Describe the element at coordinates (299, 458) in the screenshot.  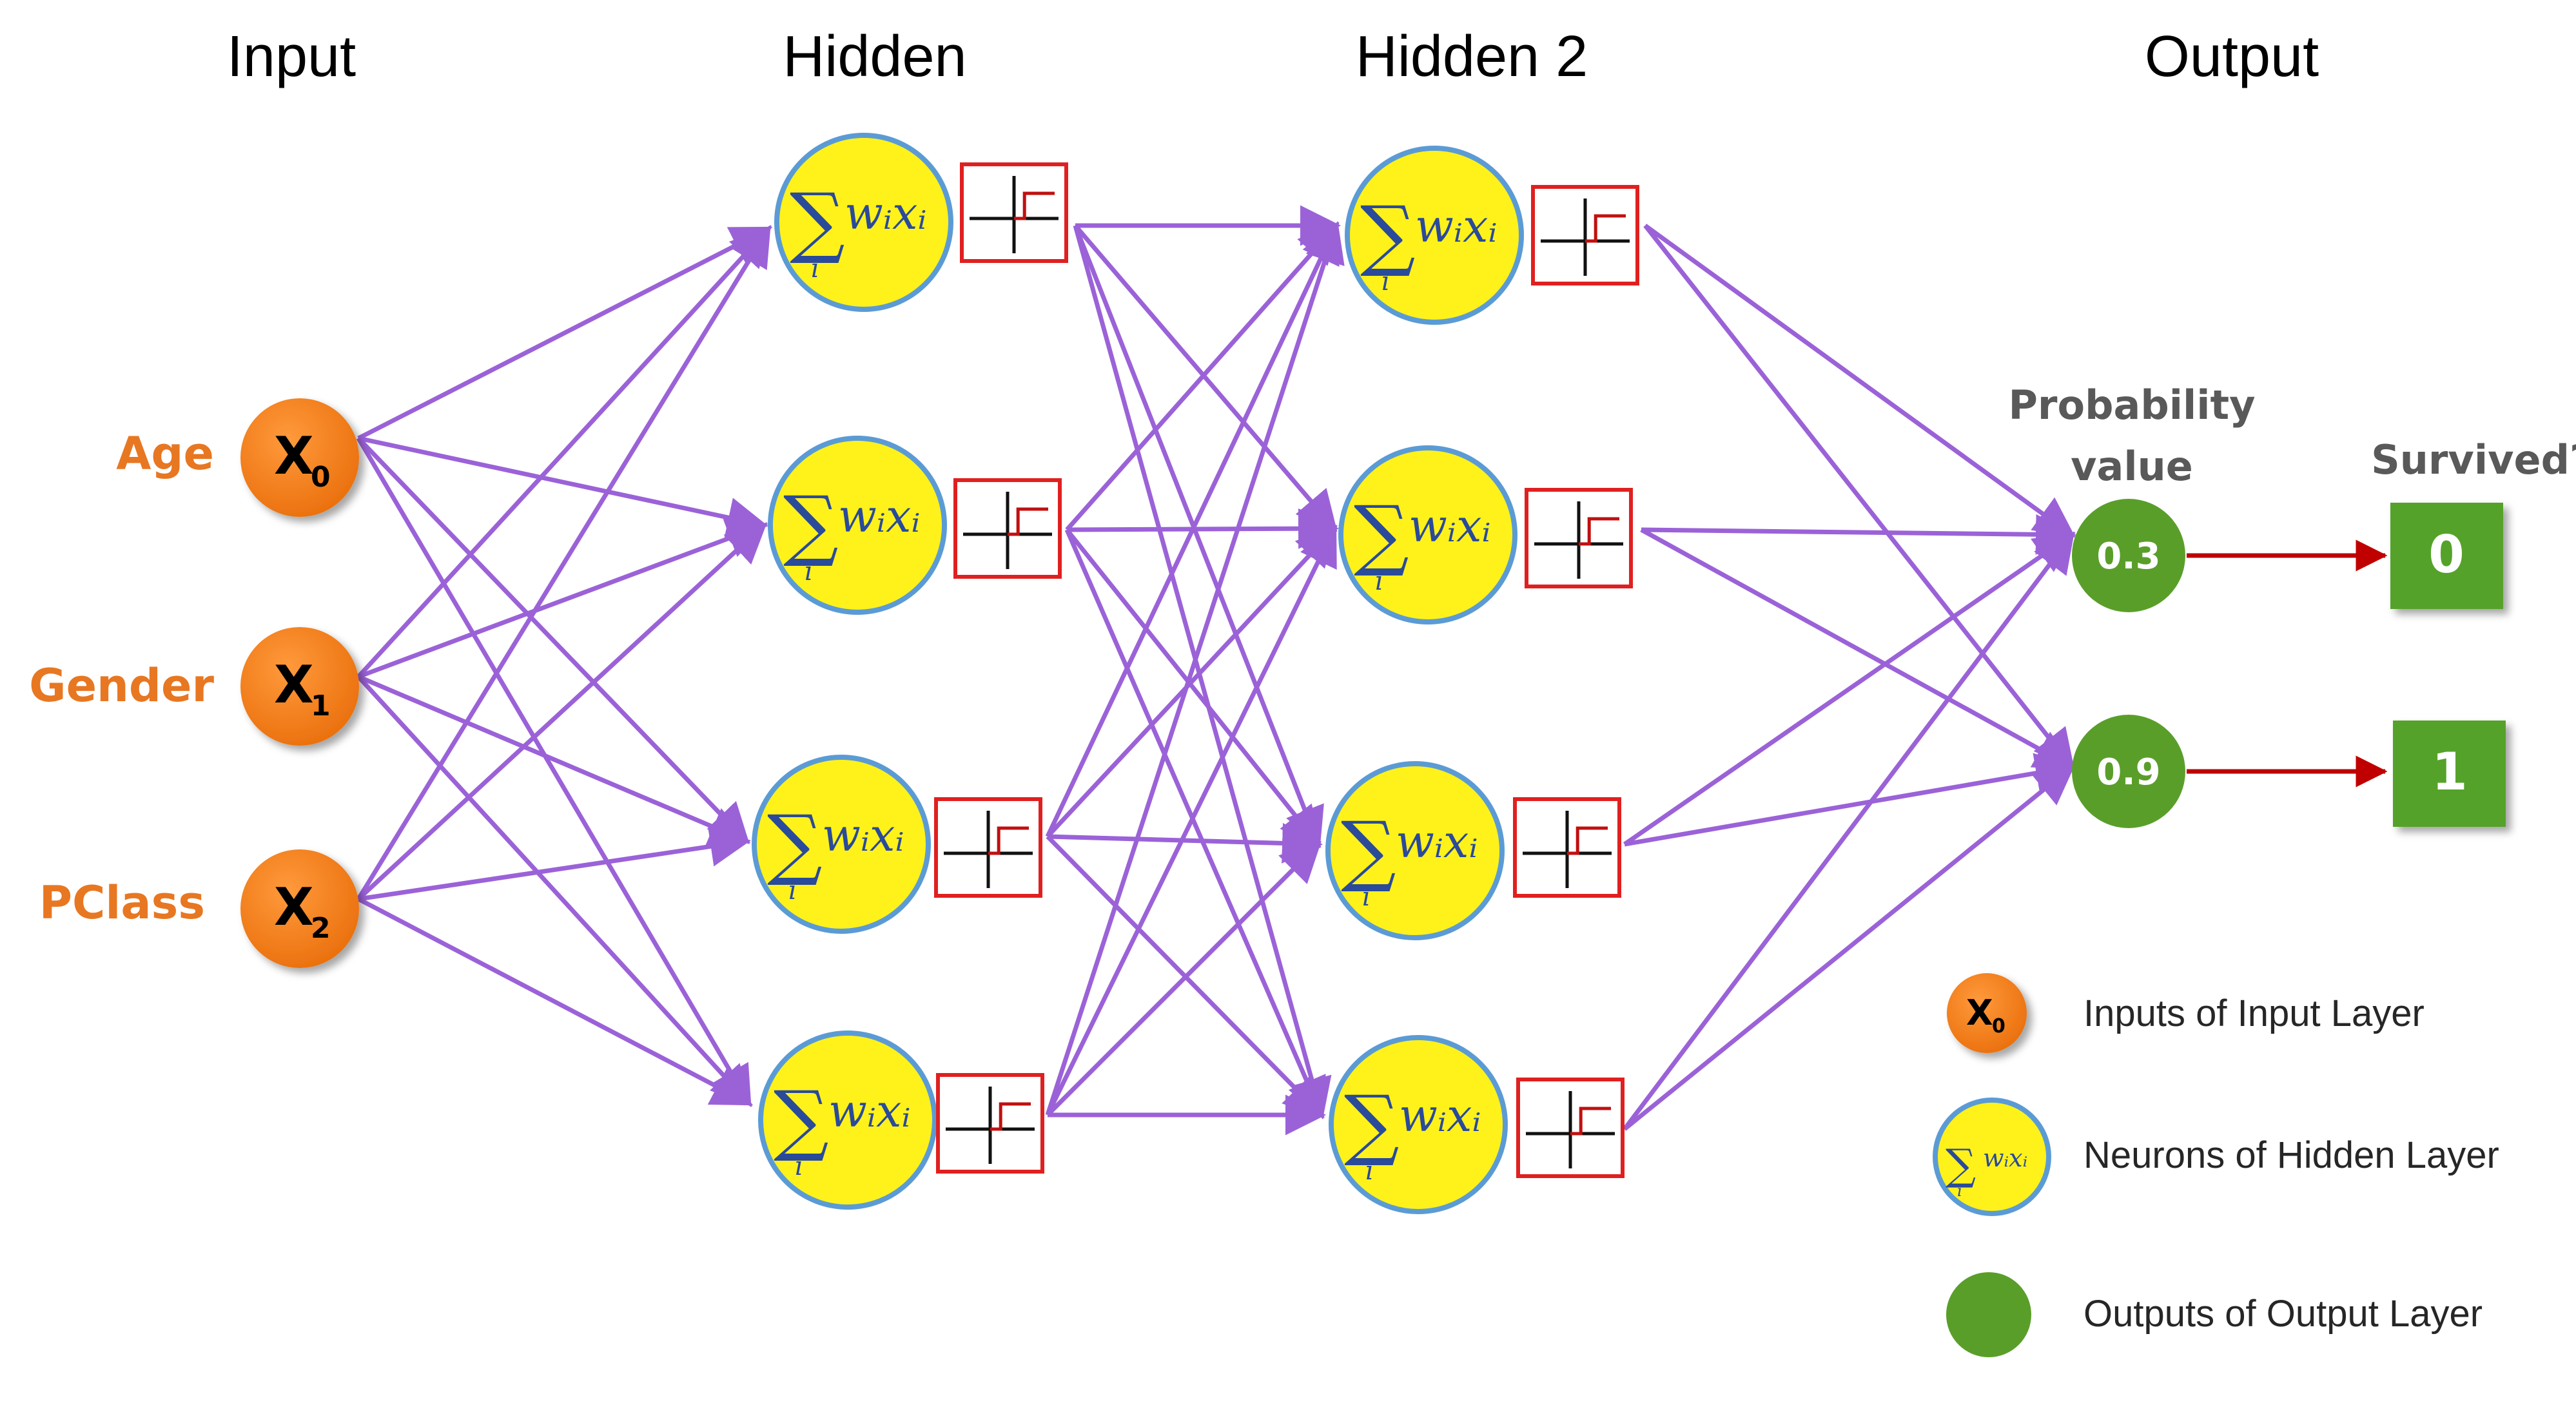
I see `input-node-age` at that location.